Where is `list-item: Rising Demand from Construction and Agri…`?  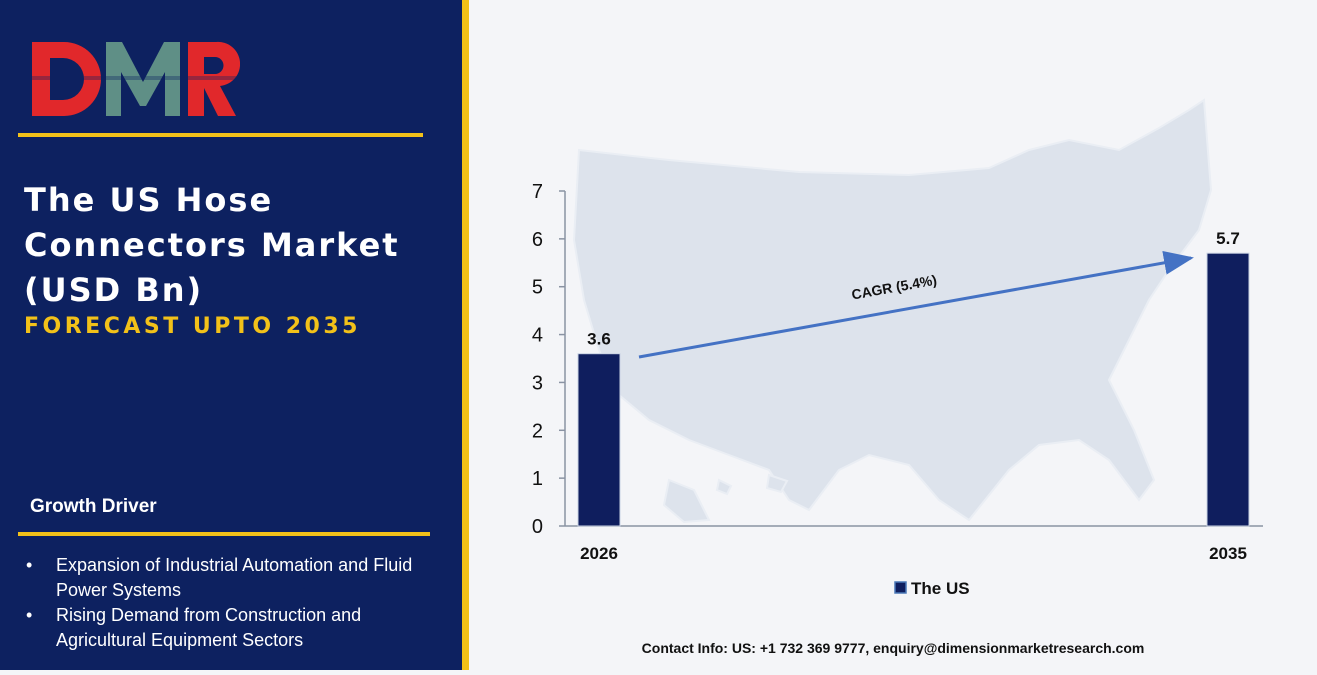 list-item: Rising Demand from Construction and Agri… is located at coordinates (226, 628).